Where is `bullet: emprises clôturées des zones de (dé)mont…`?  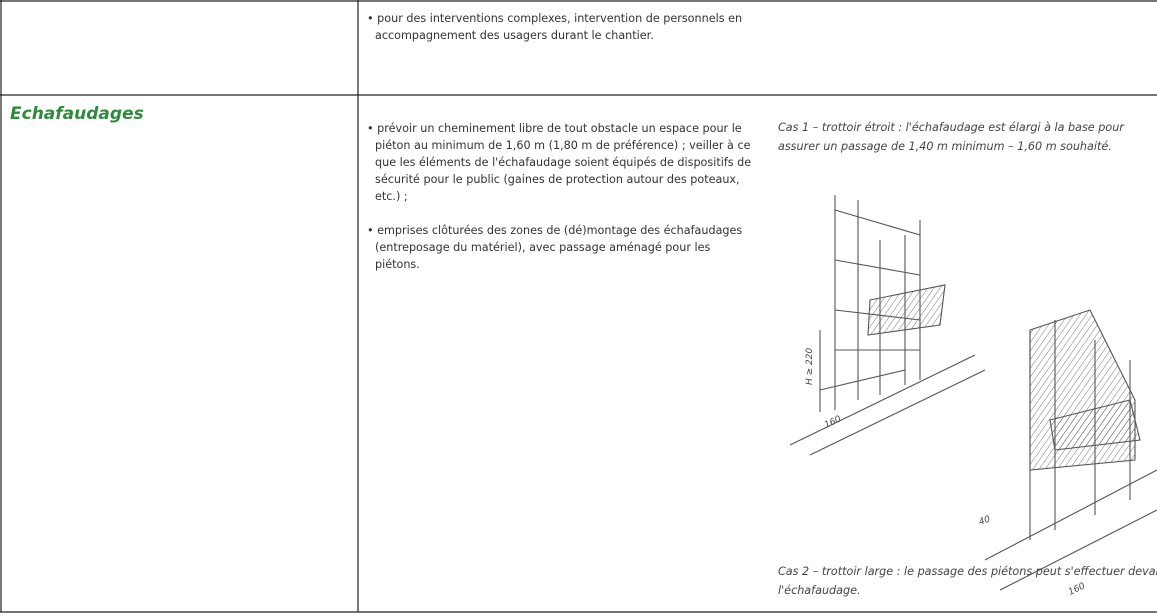 bullet: emprises clôturées des zones de (dé)mont… is located at coordinates (560, 247).